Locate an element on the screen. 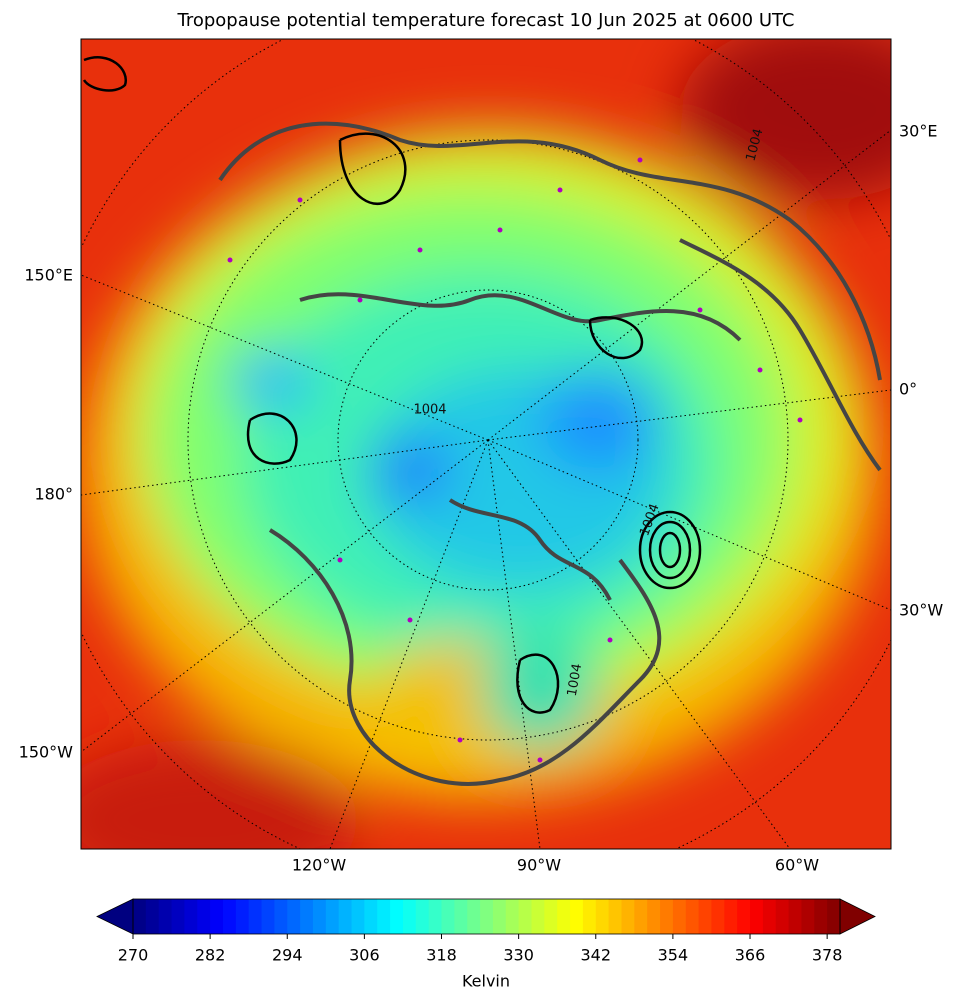 The width and height of the screenshot is (961, 1003). colorbar-tick-label: 330 is located at coordinates (518, 955).